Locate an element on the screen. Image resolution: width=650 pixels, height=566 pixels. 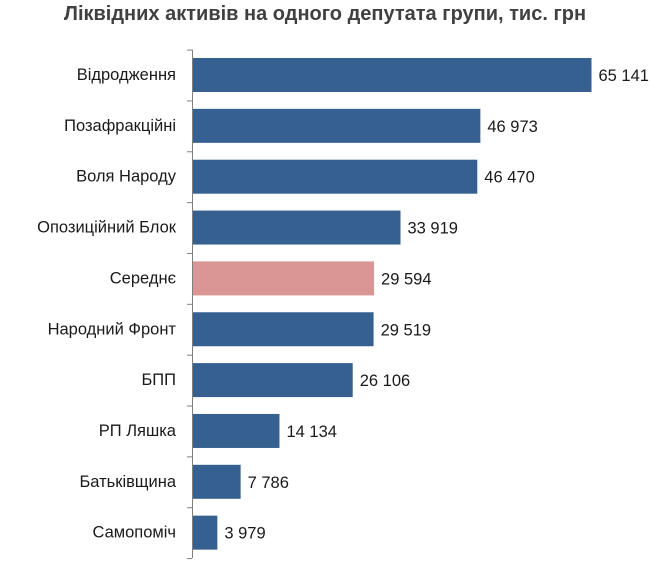
category-label: Народний Фронт is located at coordinates (112, 329).